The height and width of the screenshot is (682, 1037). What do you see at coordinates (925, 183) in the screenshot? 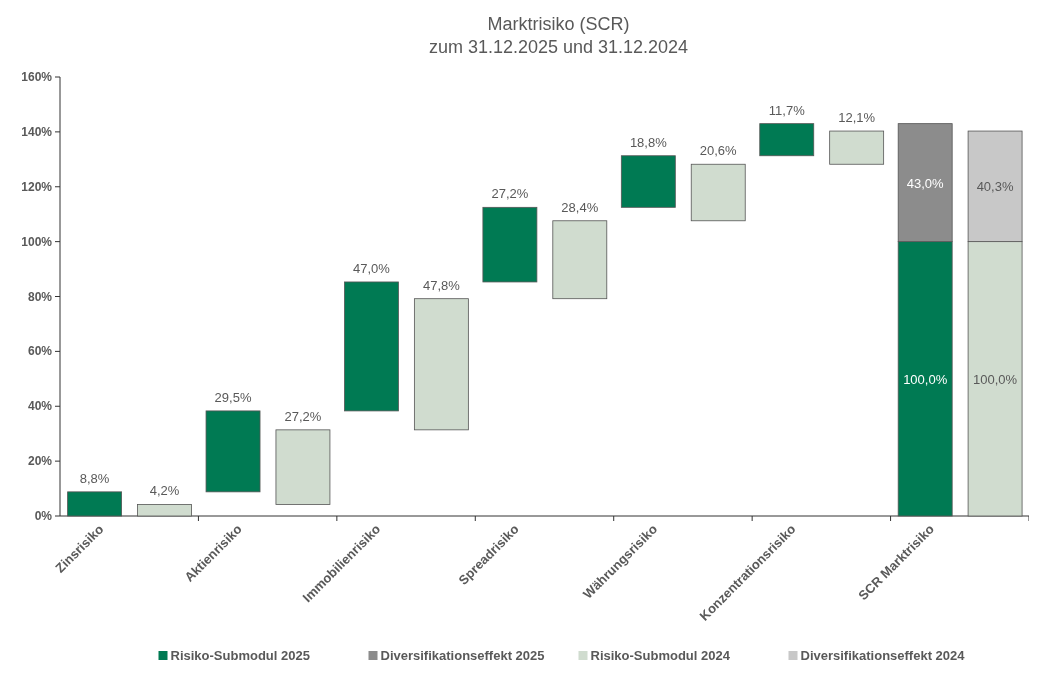
I see `data-label: 43,0%` at bounding box center [925, 183].